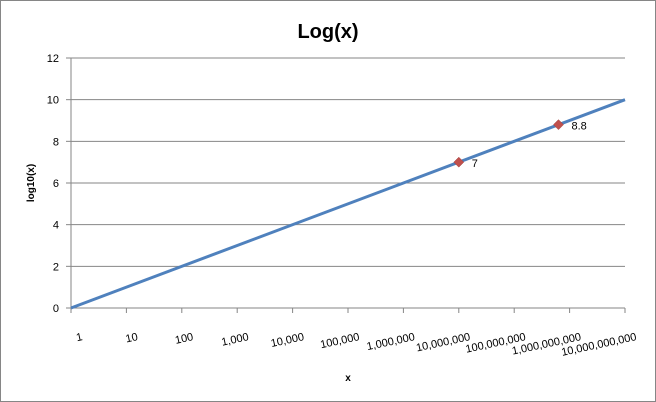 Image resolution: width=656 pixels, height=402 pixels. I want to click on x-tick-label: 1,000,000, so click(391, 342).